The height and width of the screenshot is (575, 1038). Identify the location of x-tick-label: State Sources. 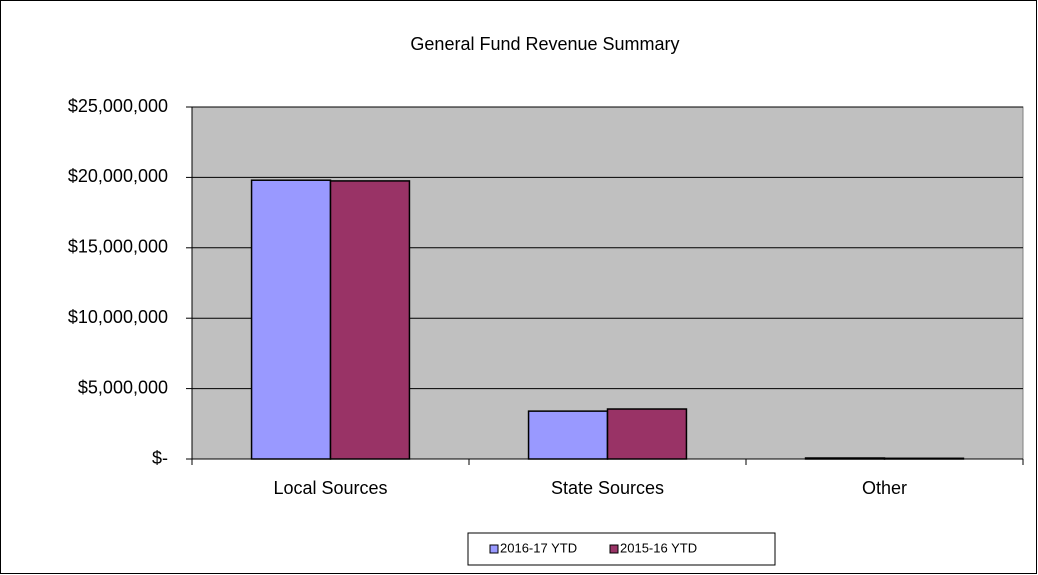
(607, 488).